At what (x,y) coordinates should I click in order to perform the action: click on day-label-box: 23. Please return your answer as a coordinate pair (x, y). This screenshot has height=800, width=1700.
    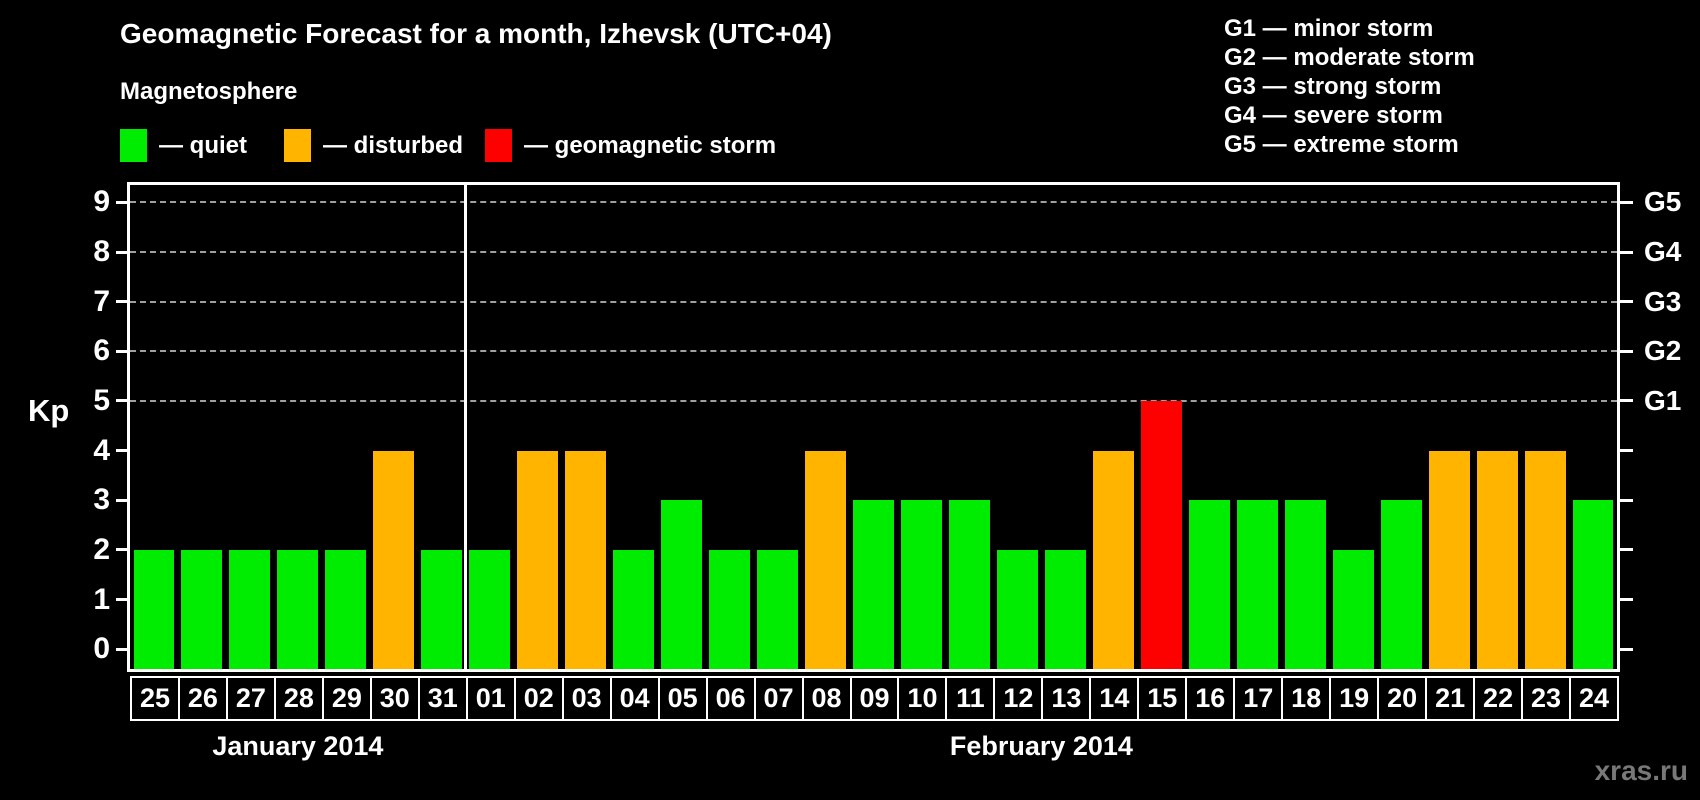
    Looking at the image, I should click on (1545, 698).